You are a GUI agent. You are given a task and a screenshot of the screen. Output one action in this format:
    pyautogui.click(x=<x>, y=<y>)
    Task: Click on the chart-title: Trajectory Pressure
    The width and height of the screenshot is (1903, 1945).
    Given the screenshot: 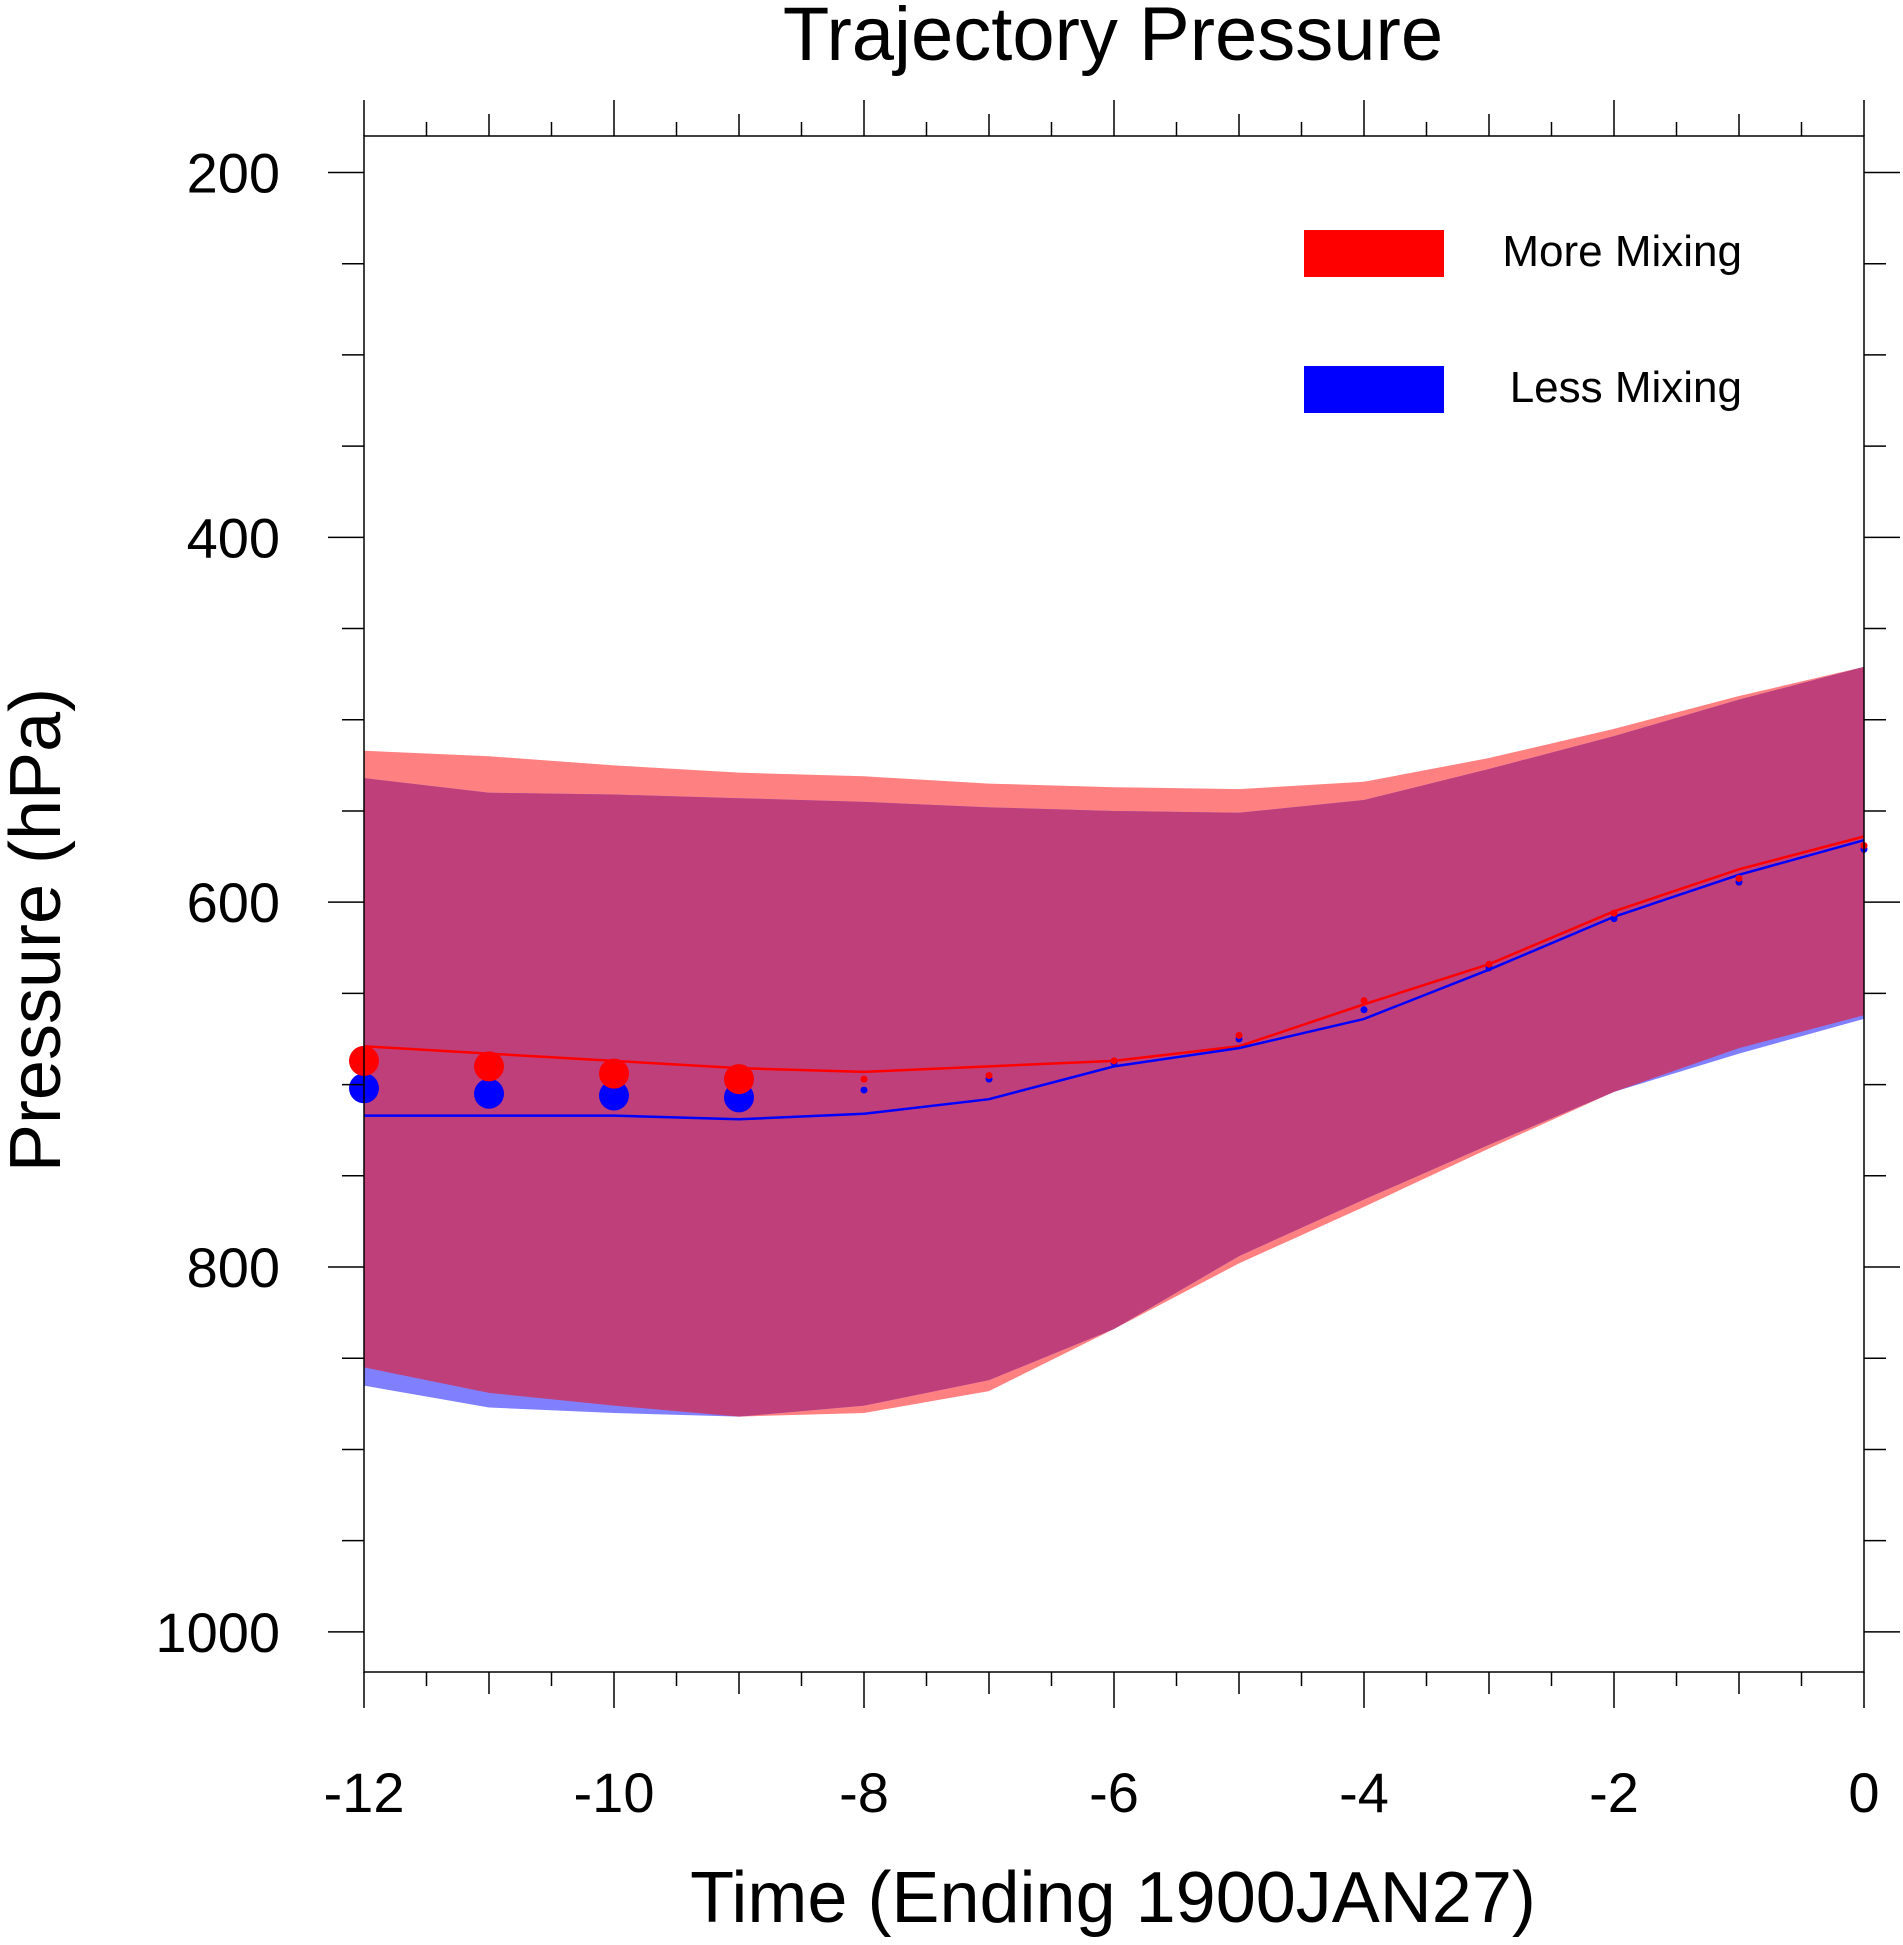 What is the action you would take?
    pyautogui.click(x=1113, y=38)
    